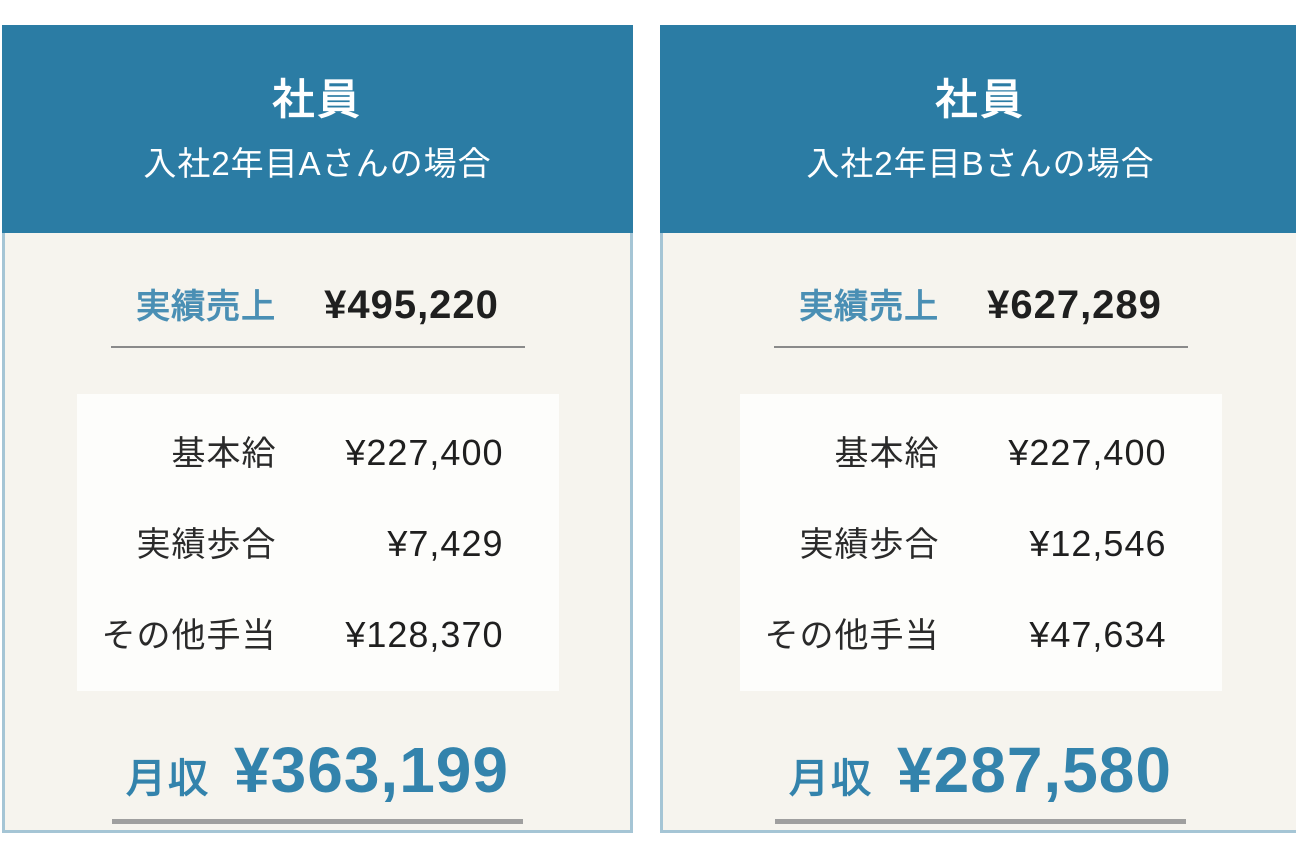 This screenshot has height=864, width=1296. I want to click on card-b-title: 社員, so click(980, 99).